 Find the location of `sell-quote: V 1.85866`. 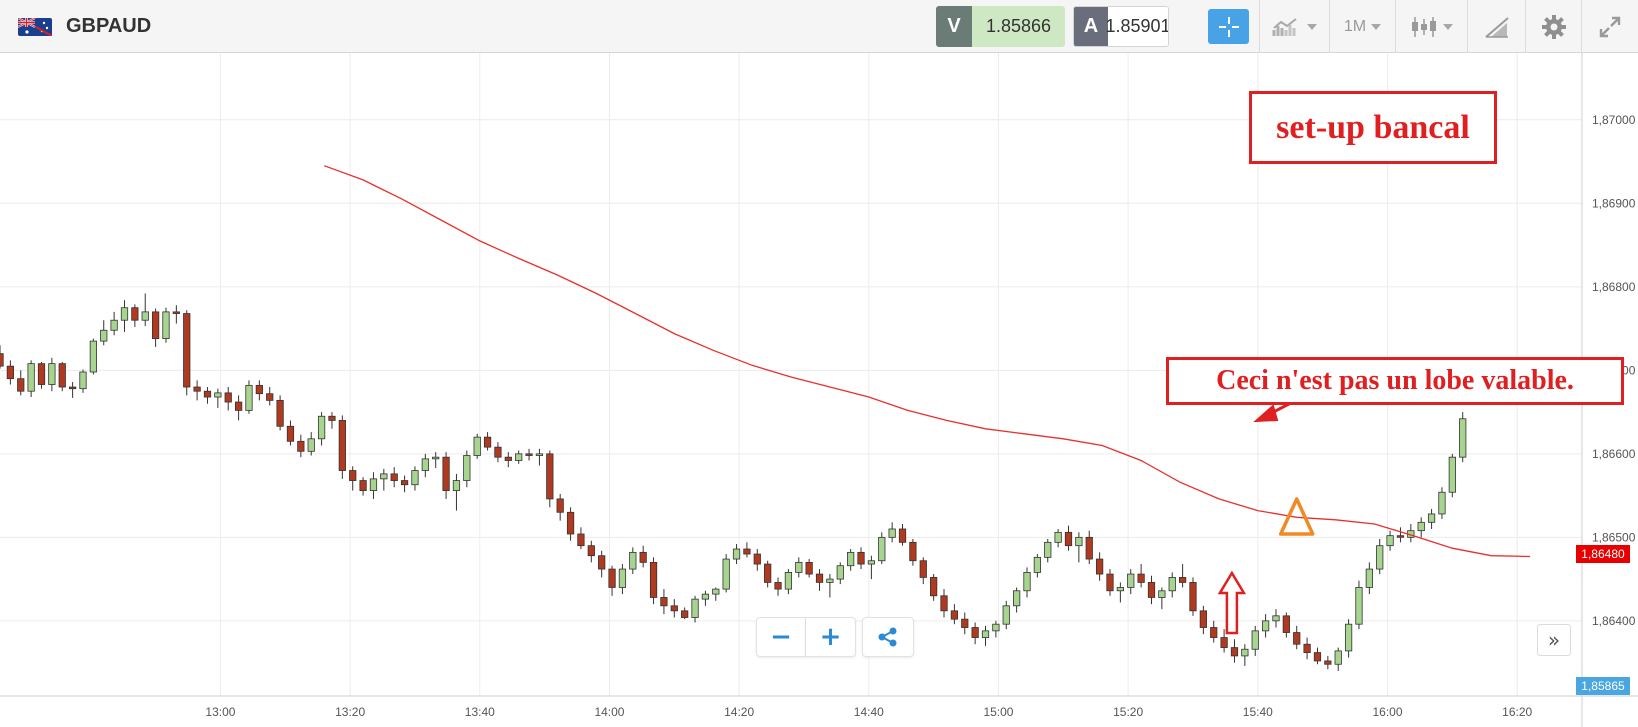

sell-quote: V 1.85866 is located at coordinates (1000, 26).